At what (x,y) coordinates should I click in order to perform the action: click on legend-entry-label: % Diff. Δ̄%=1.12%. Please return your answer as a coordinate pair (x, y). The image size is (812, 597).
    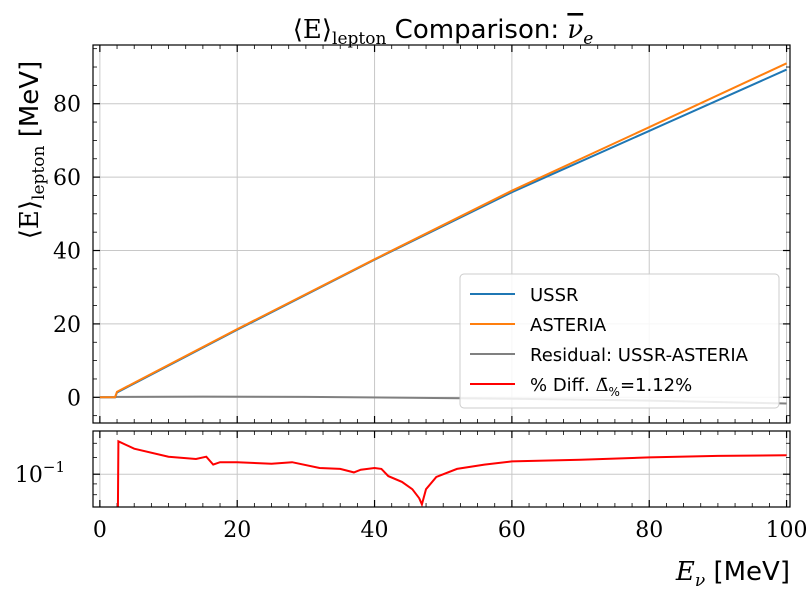
    Looking at the image, I should click on (611, 387).